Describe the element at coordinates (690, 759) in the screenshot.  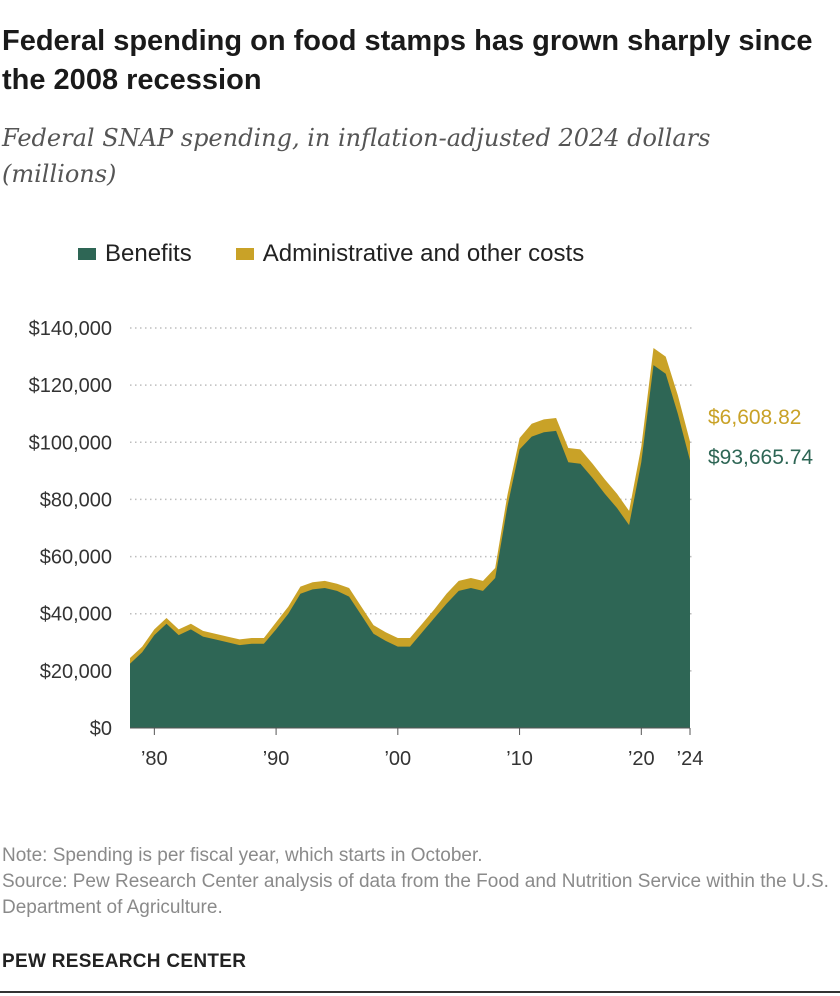
I see `x-tick-label: ’24` at that location.